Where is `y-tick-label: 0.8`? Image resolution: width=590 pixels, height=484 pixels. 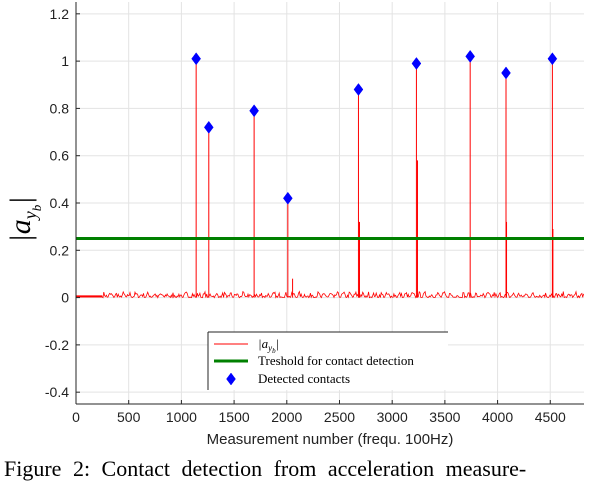
y-tick-label: 0.8 is located at coordinates (60, 108).